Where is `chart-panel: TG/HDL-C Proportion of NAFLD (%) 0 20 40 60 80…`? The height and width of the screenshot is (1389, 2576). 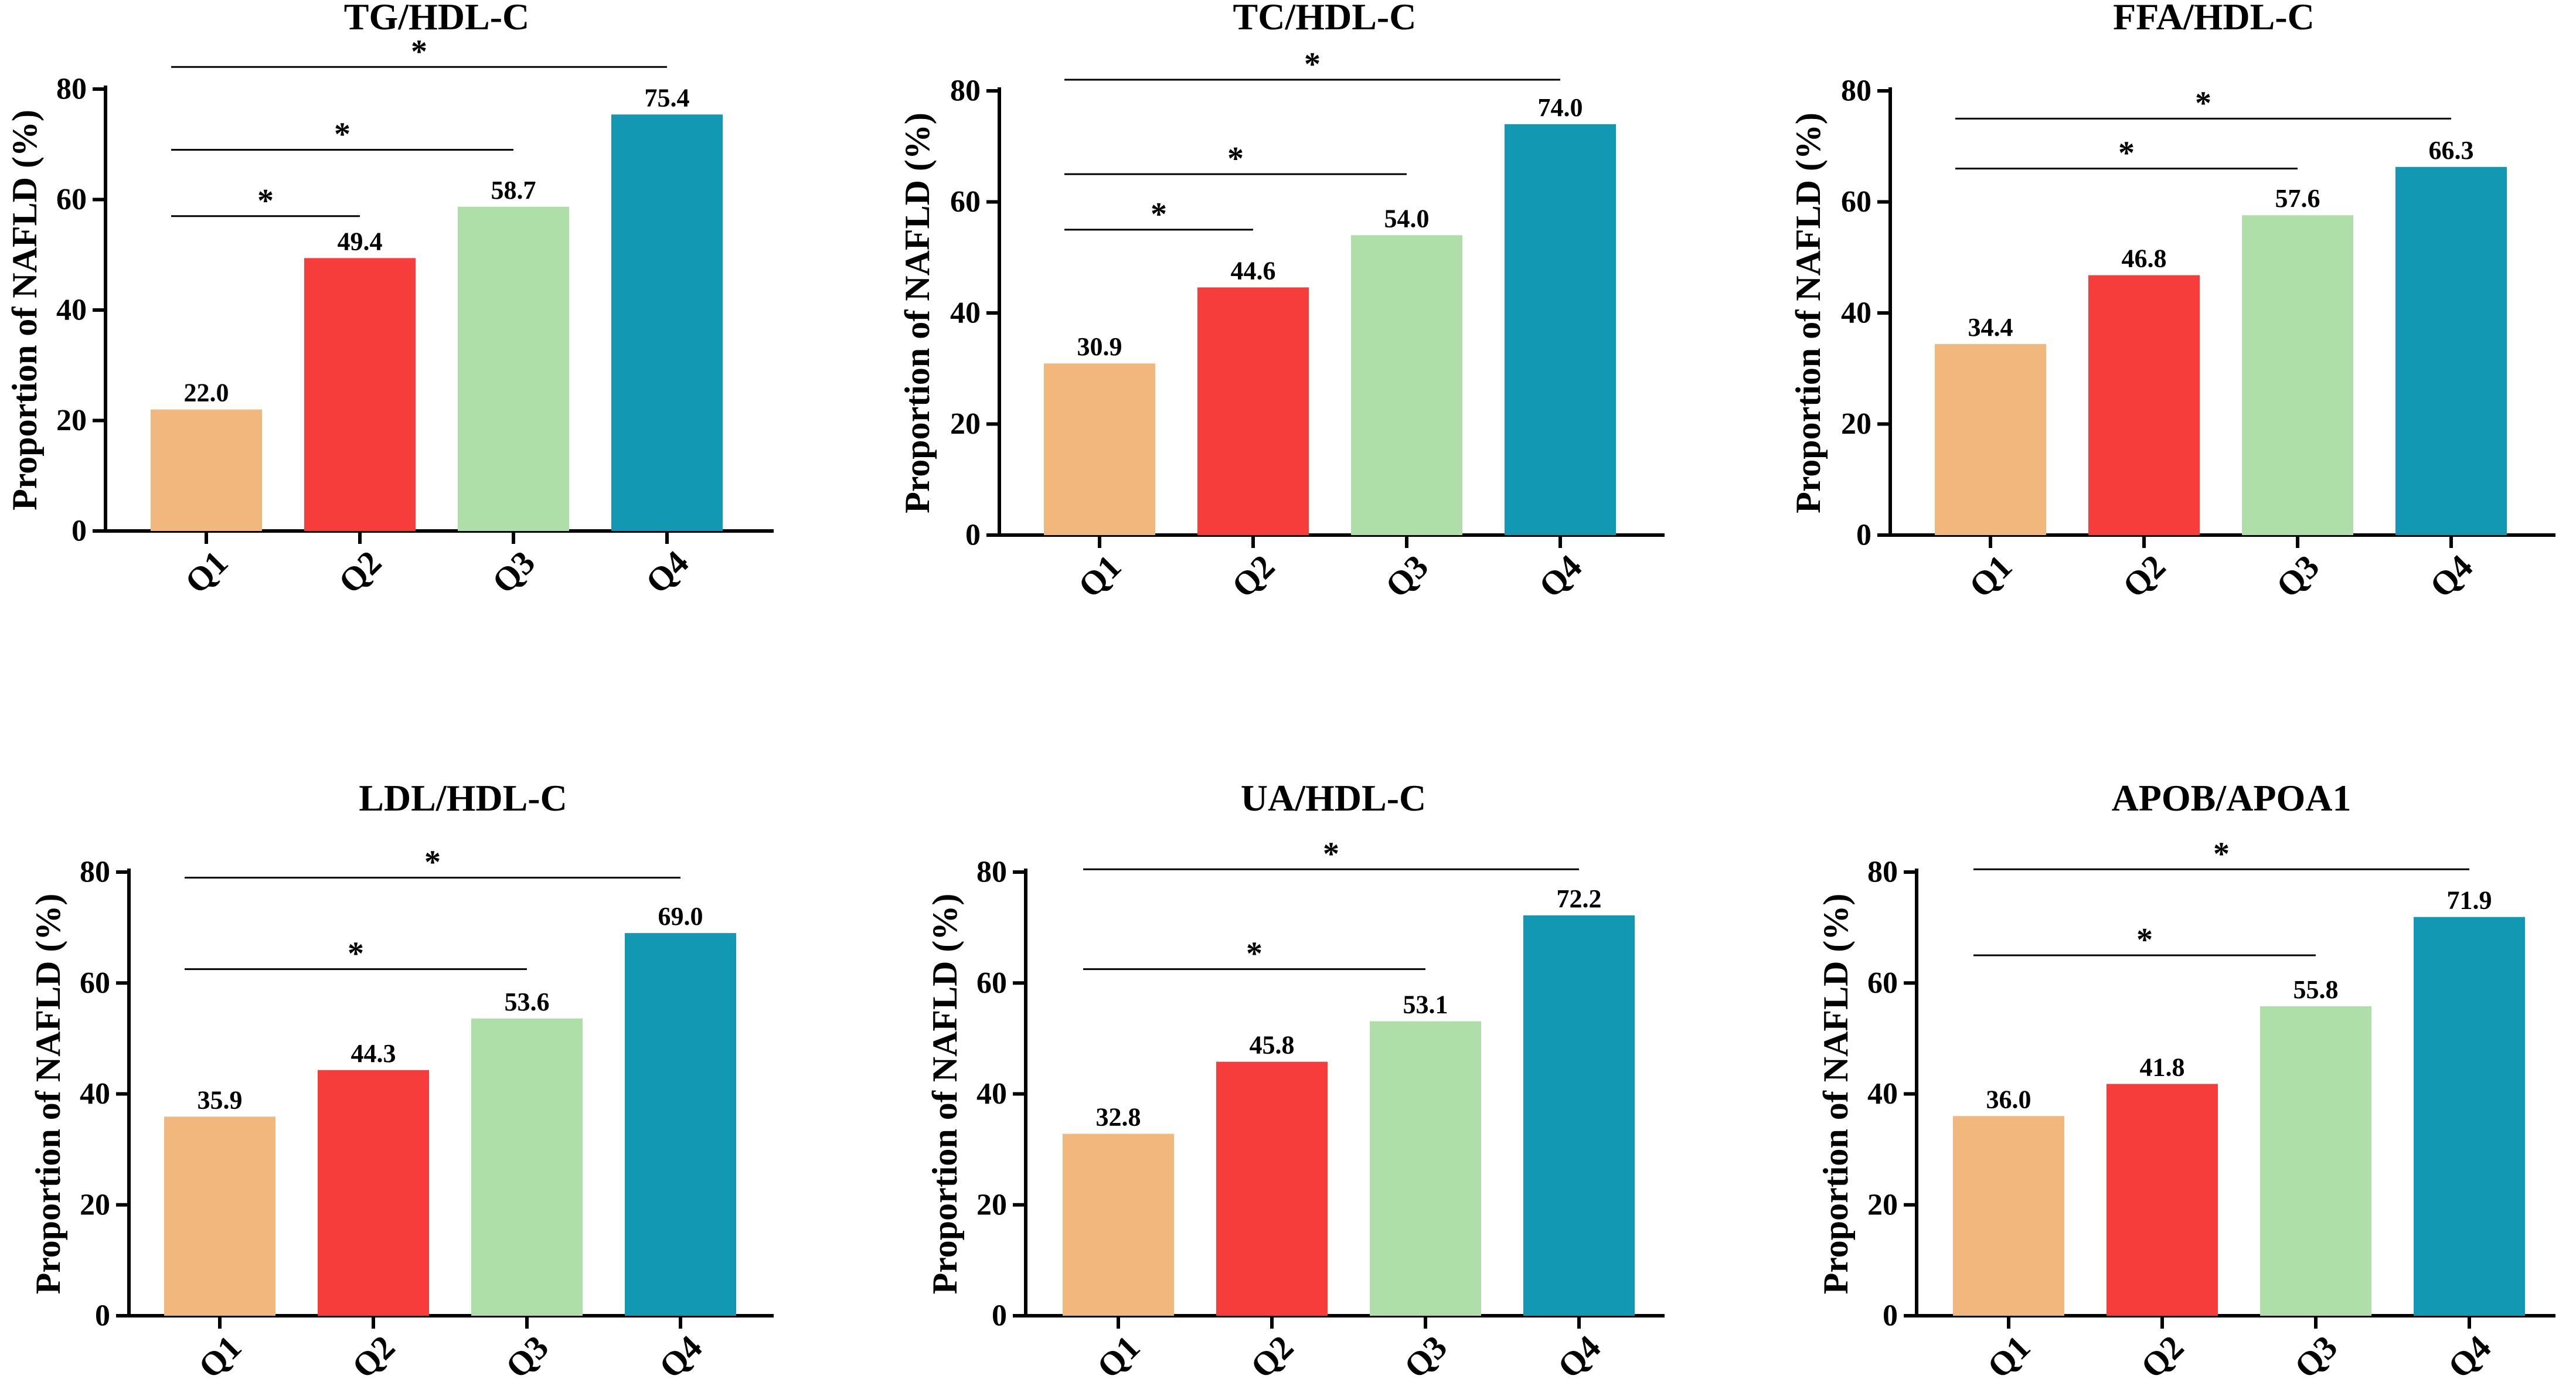
chart-panel: TG/HDL-C Proportion of NAFLD (%) 0 20 40 60 80… is located at coordinates (389, 300).